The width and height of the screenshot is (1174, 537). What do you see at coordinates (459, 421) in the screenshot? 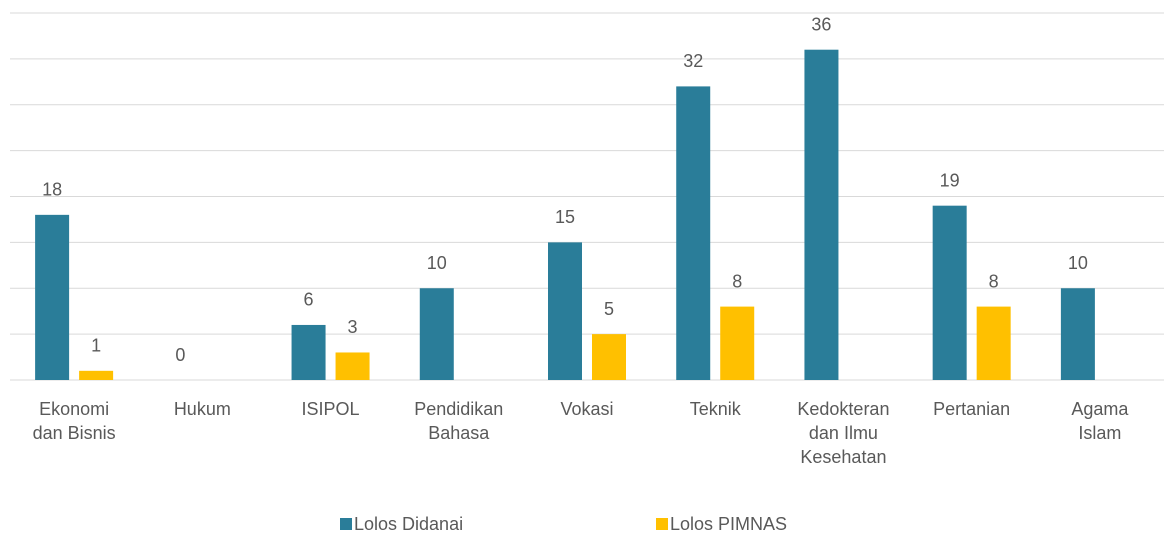
I see `x-tick-label: Pendidikan Bahasa` at bounding box center [459, 421].